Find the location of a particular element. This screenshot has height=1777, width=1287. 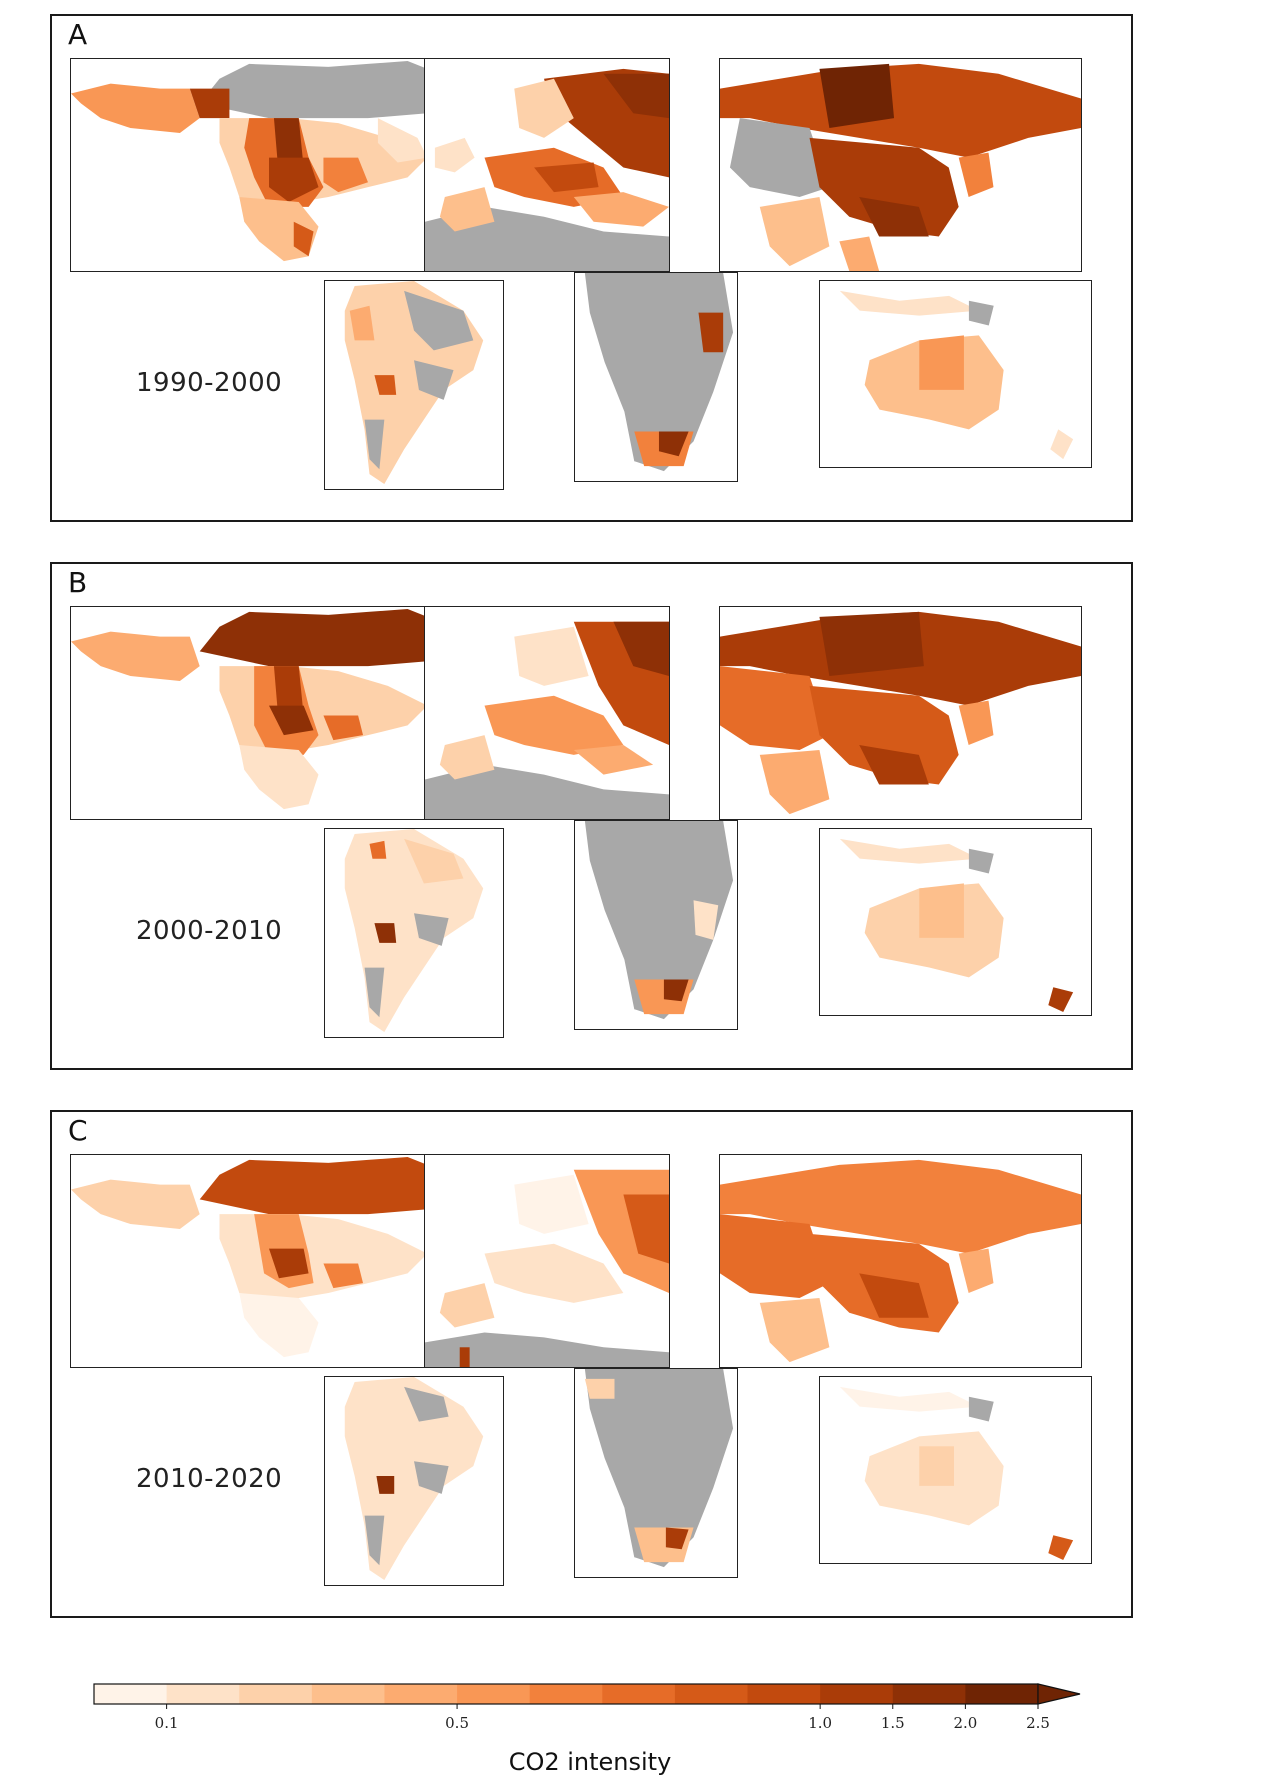

colorbar-legend: 0.1 0.5 1.0 1.5 2.0 2.5 CO2 intensity is located at coordinates (590, 1724).